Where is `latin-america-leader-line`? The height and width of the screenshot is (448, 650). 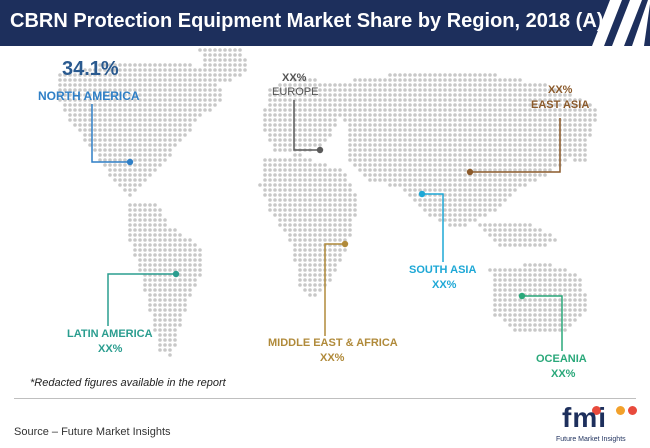
latin-america-leader-line is located at coordinates (141, 299).